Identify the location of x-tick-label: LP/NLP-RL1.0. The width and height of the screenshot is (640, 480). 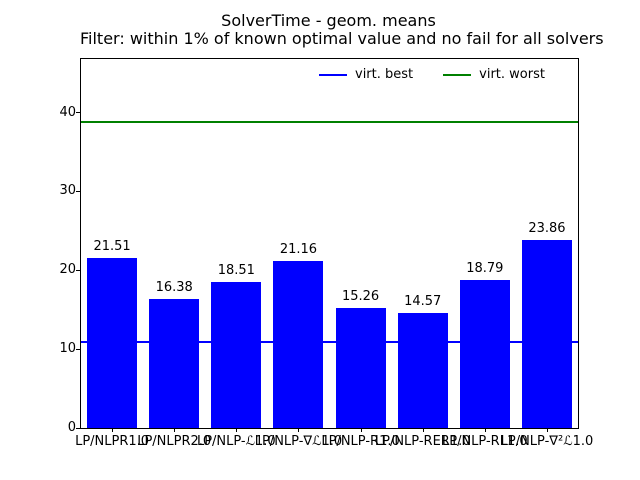
(485, 441).